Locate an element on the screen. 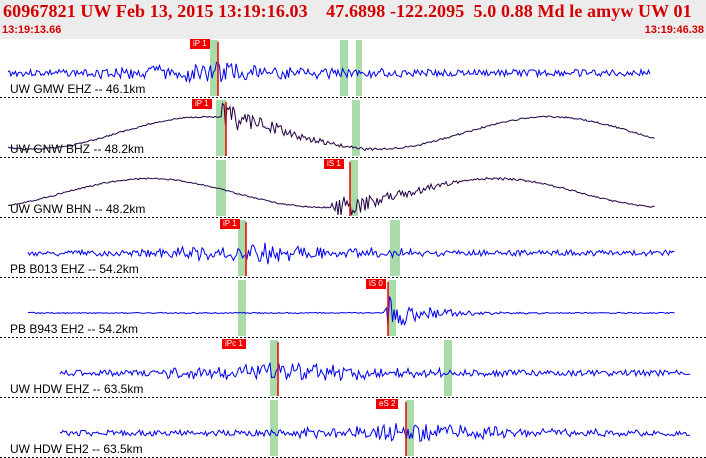 The height and width of the screenshot is (458, 706). station-label: UW GMW EHZ -- 46.1km is located at coordinates (78, 89).